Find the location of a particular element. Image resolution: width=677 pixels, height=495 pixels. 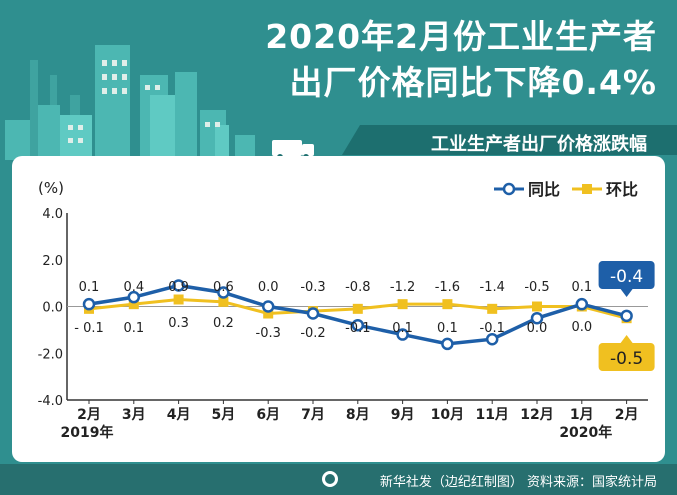

y-tick-label: 2.0 is located at coordinates (52, 261).